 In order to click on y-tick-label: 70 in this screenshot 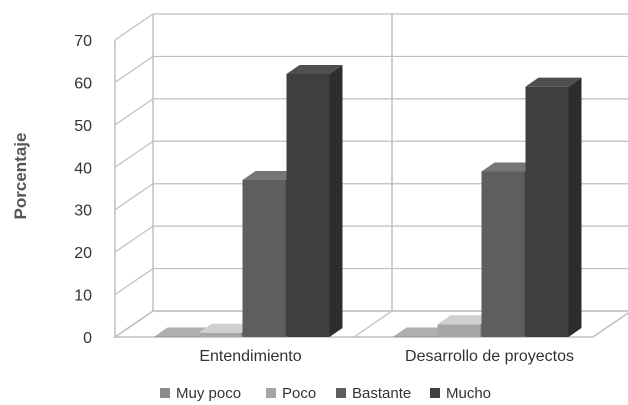, I will do `click(83, 41)`.